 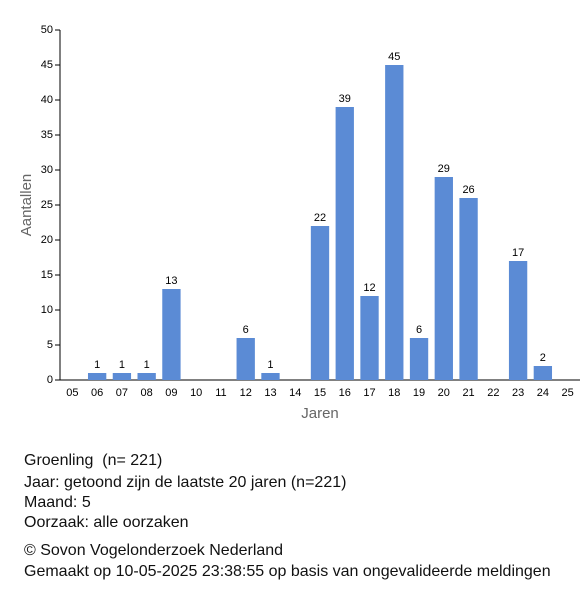 I want to click on y-tick-label: 35, so click(x=47, y=135).